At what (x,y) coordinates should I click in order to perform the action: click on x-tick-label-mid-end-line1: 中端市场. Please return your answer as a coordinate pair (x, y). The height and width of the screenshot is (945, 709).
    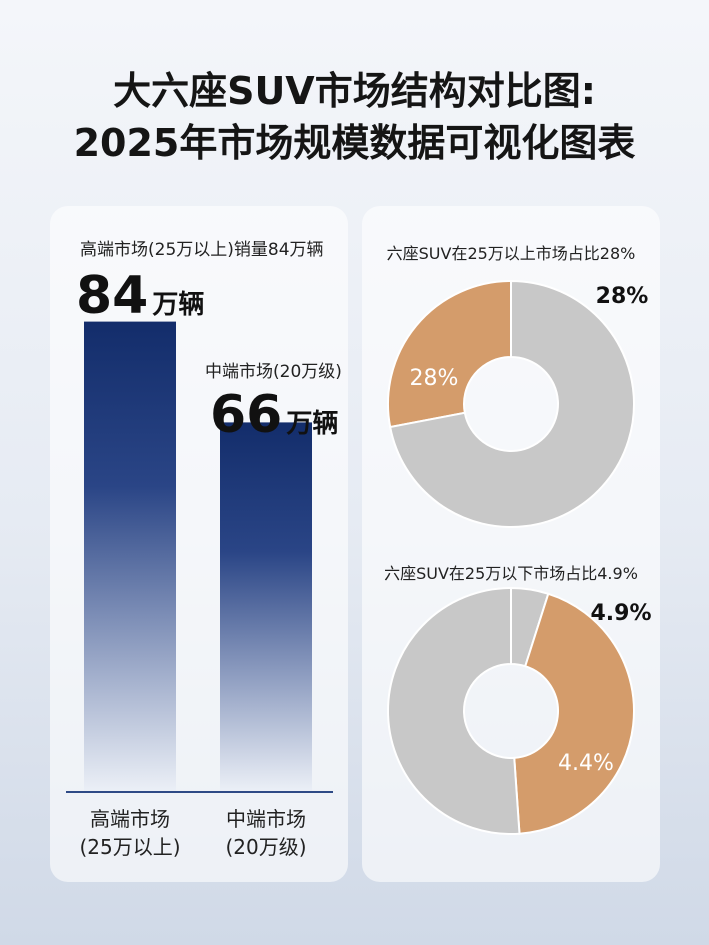
    Looking at the image, I should click on (266, 819).